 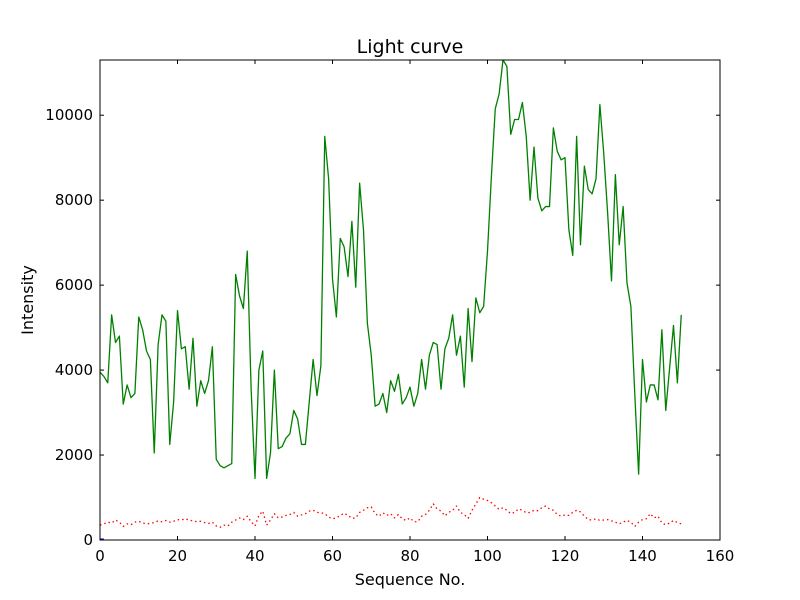 What do you see at coordinates (642, 556) in the screenshot?
I see `x-tick-label: 140` at bounding box center [642, 556].